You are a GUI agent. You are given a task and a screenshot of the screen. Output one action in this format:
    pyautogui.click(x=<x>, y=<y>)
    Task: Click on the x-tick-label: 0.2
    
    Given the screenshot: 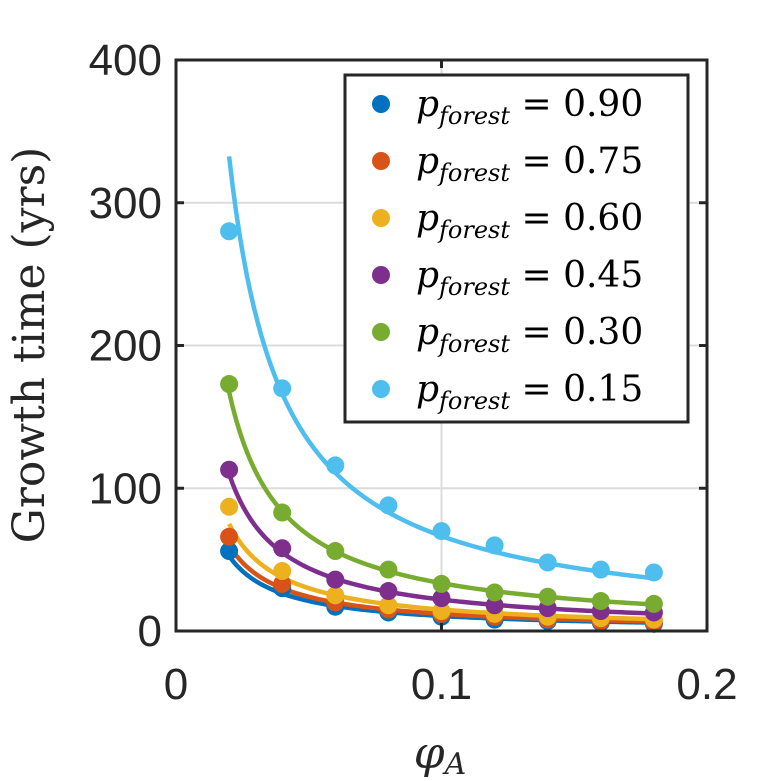 What is the action you would take?
    pyautogui.click(x=706, y=684)
    